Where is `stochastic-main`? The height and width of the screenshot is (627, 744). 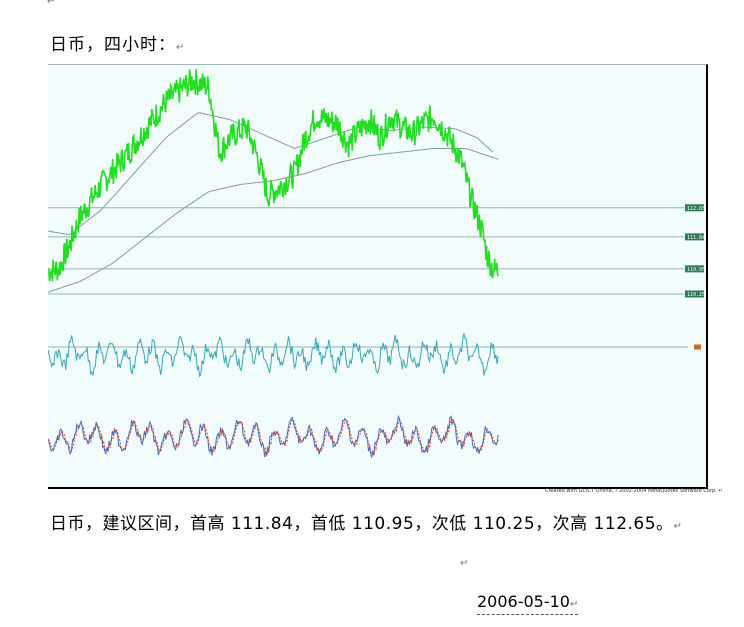 stochastic-main is located at coordinates (273, 436).